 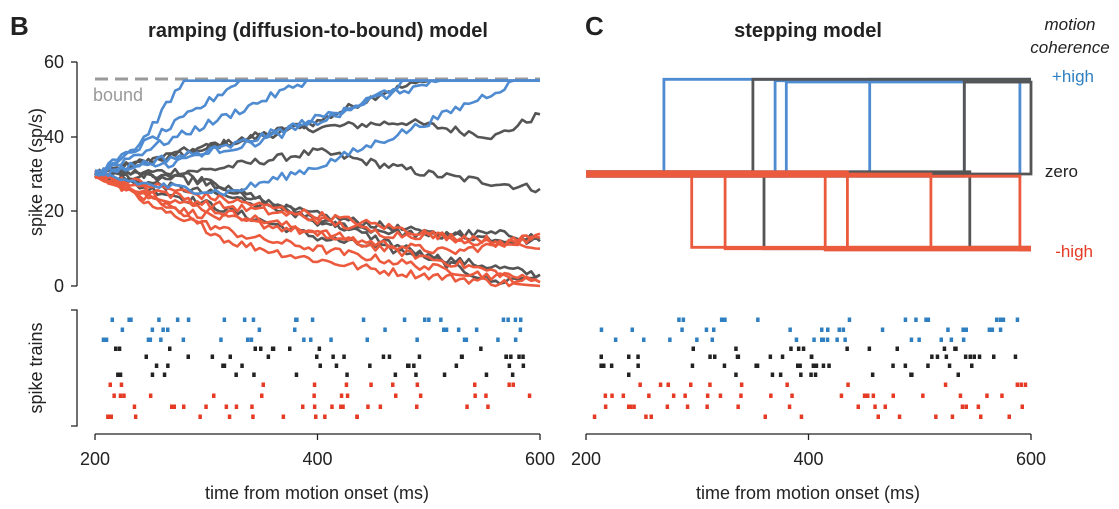 I want to click on panel-b-y-ticks: 0 20 40 60, so click(x=60, y=174).